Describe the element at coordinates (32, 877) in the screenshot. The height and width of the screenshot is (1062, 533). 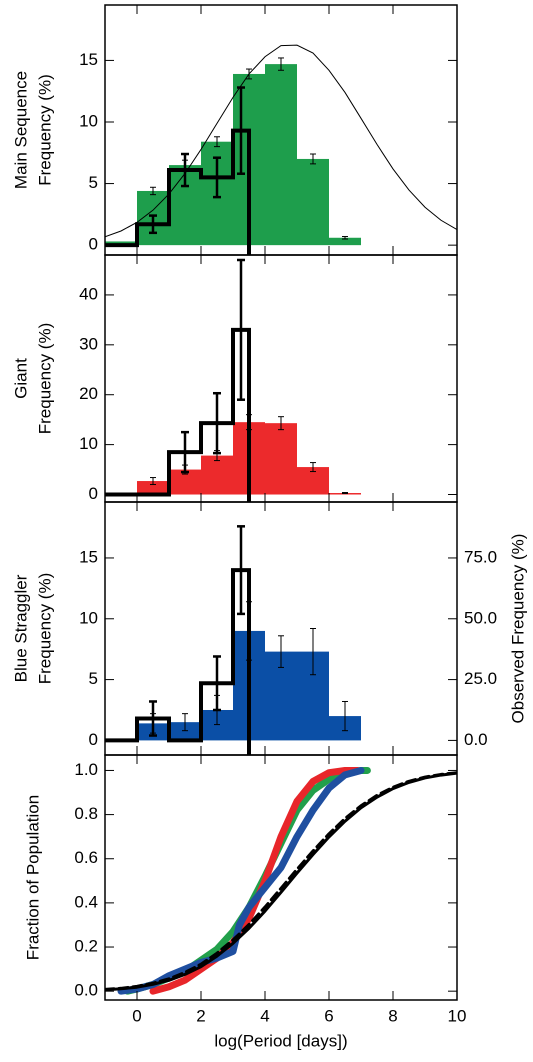
I see `y-axis-title: Fraction of Population` at that location.